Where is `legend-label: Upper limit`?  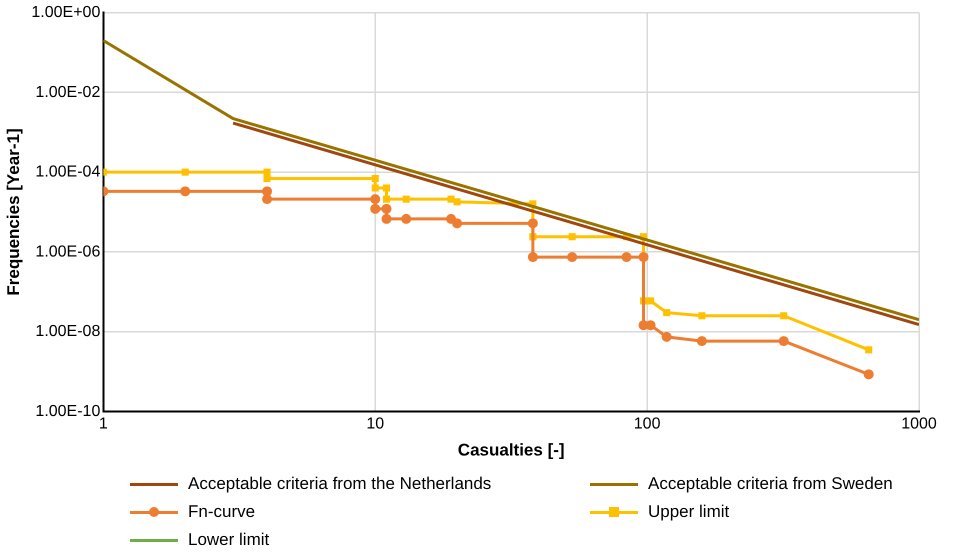 legend-label: Upper limit is located at coordinates (689, 512).